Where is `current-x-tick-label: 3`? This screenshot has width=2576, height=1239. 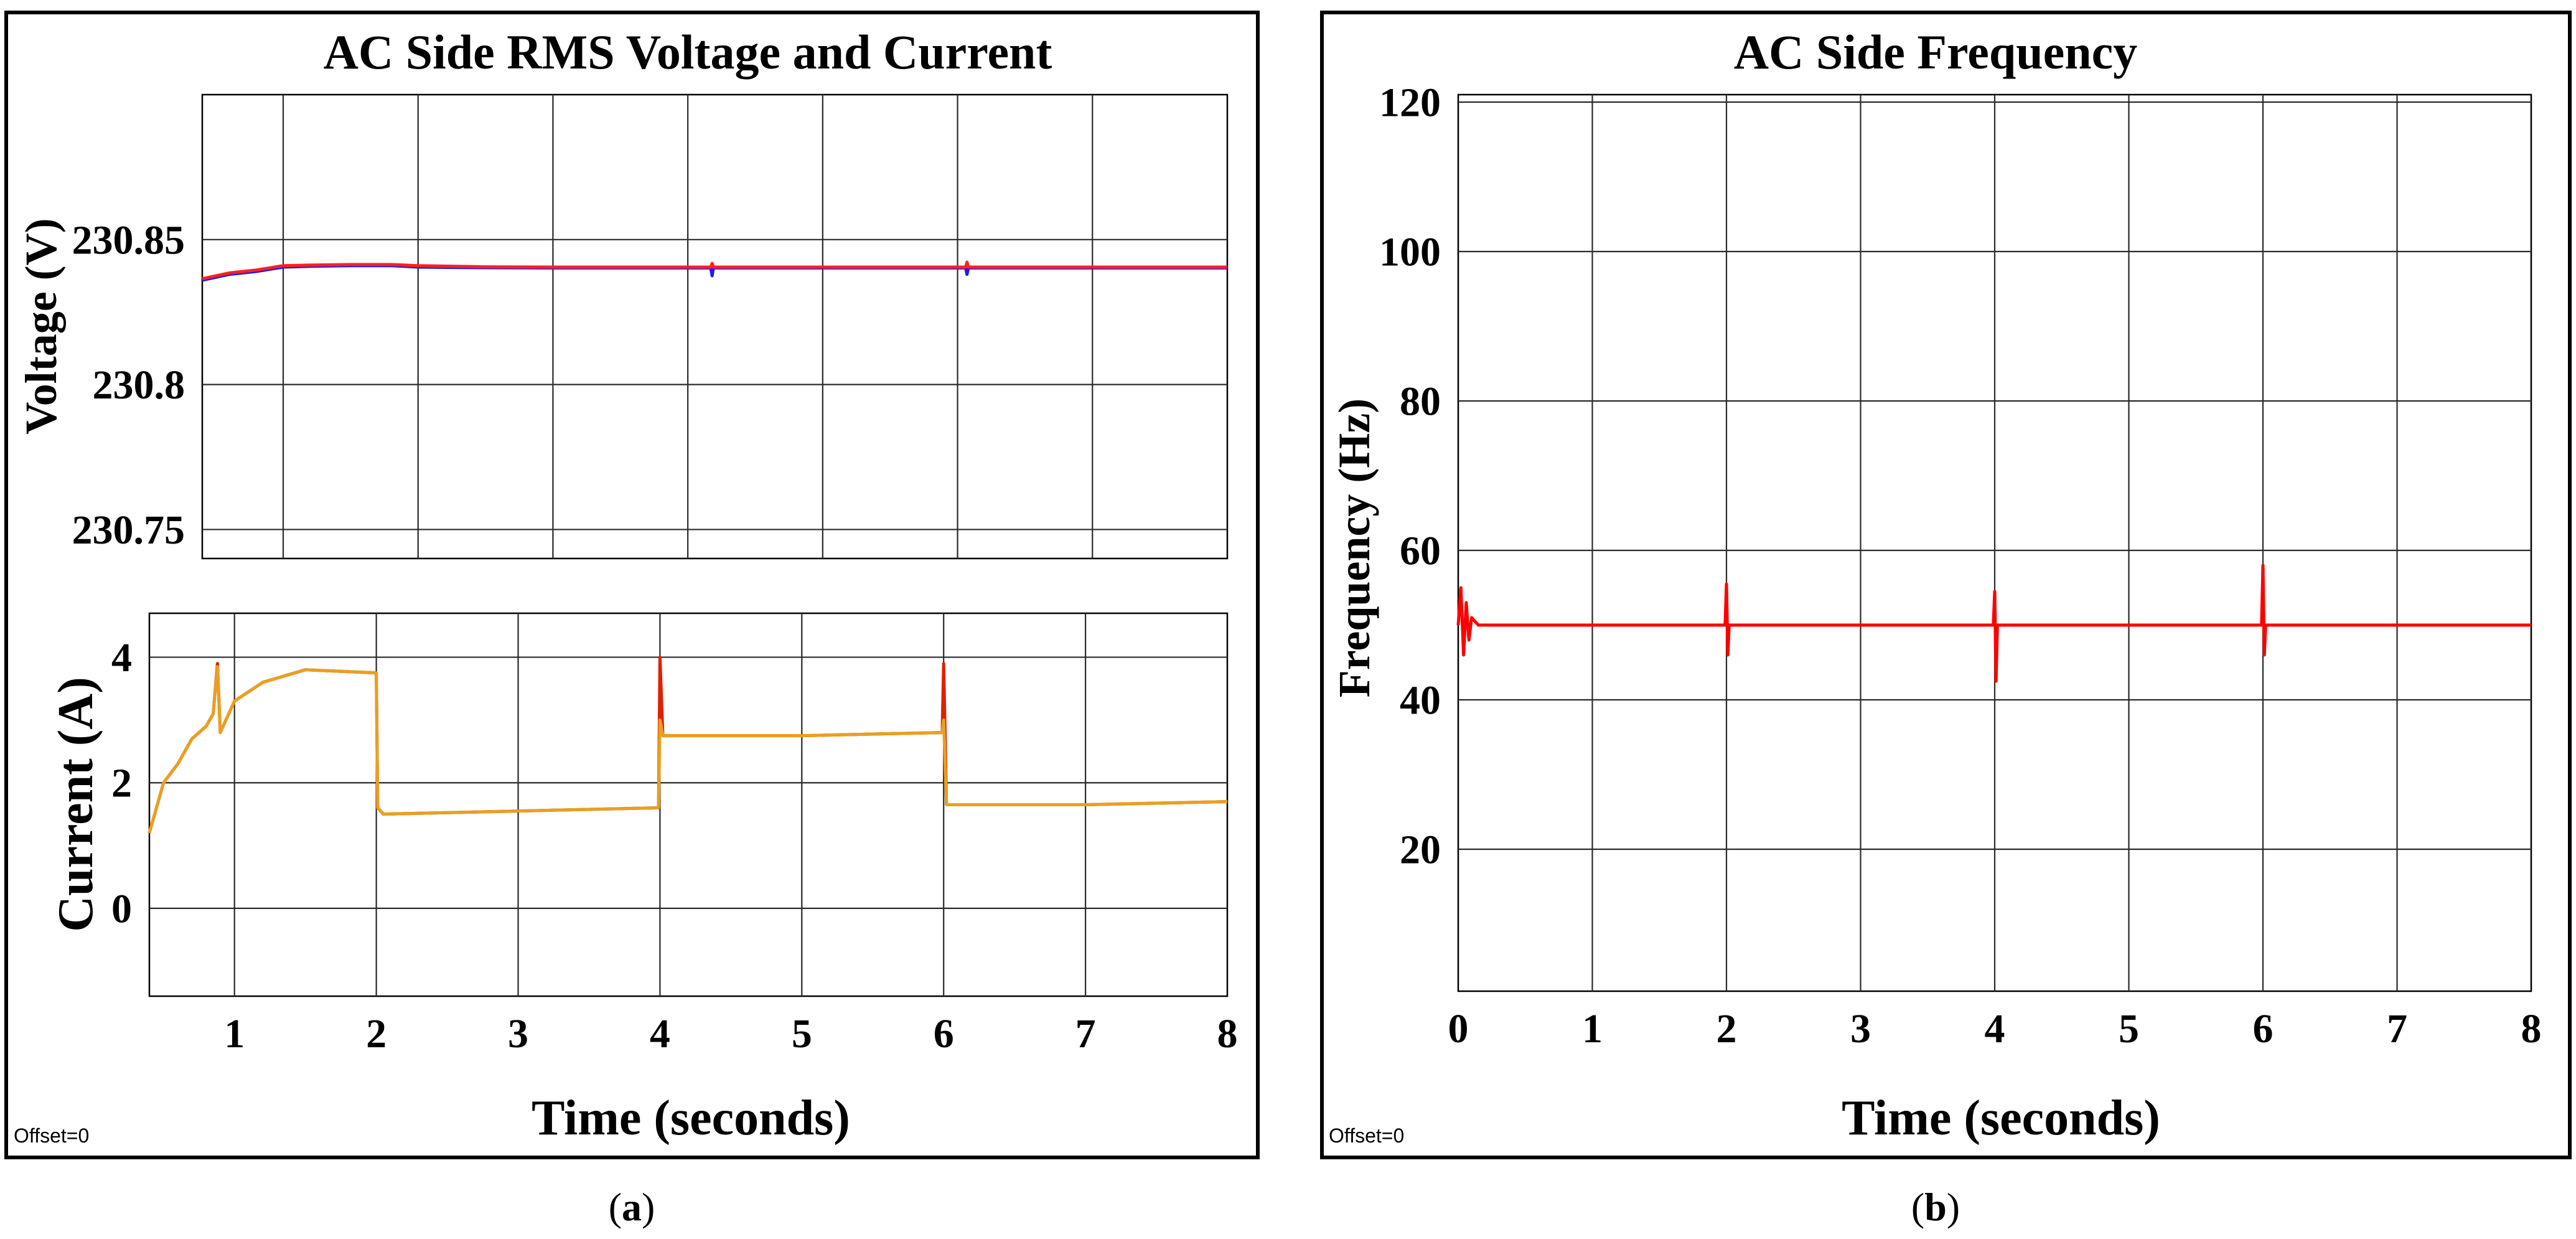
current-x-tick-label: 3 is located at coordinates (518, 1034).